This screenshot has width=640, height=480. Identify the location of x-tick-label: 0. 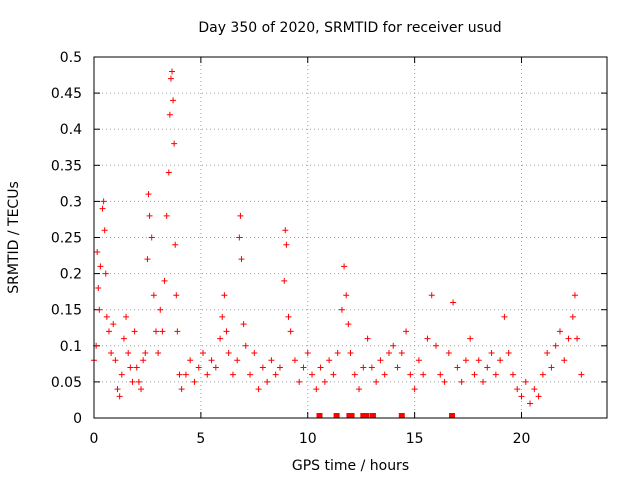
(94, 439).